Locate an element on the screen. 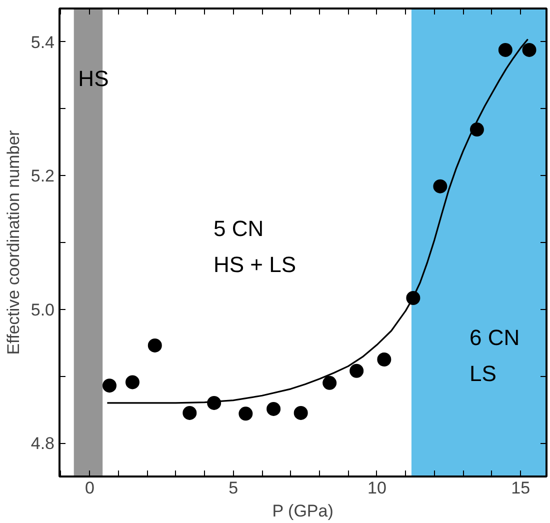 The width and height of the screenshot is (550, 523). x-tick-label: 10 is located at coordinates (377, 488).